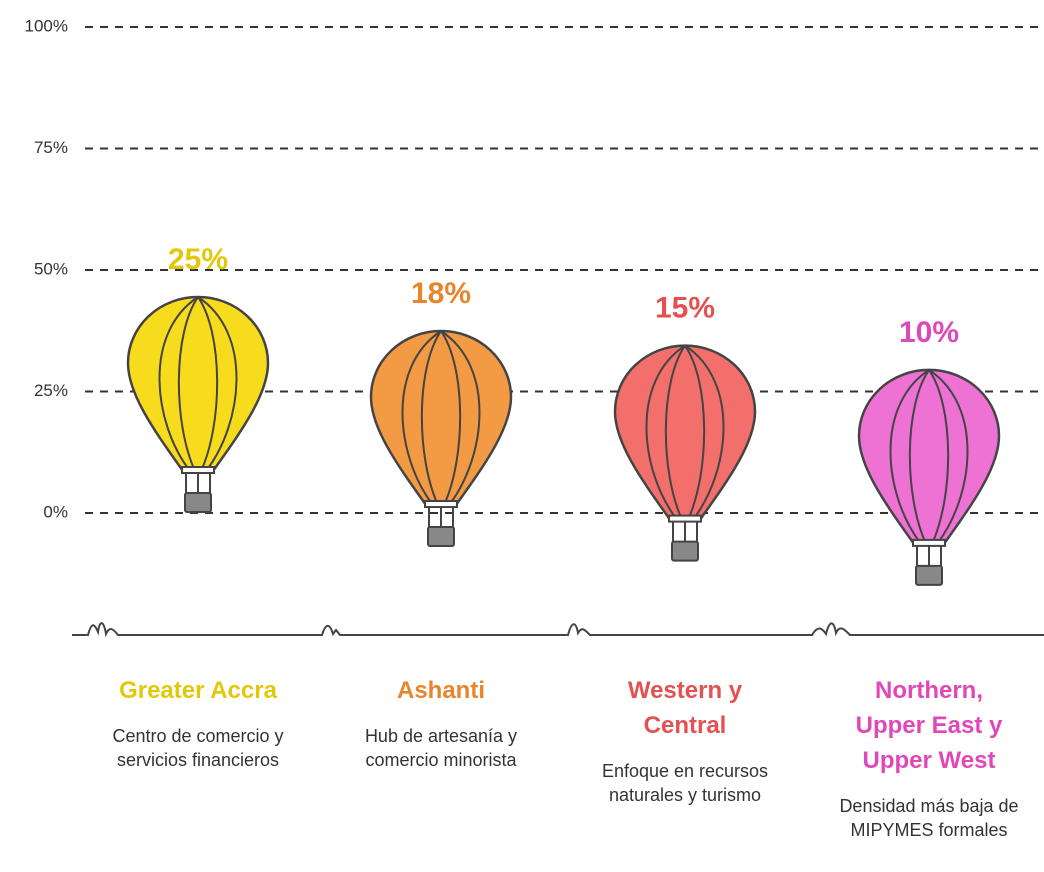 The height and width of the screenshot is (872, 1044). What do you see at coordinates (51, 147) in the screenshot?
I see `y-tick-label: 75%` at bounding box center [51, 147].